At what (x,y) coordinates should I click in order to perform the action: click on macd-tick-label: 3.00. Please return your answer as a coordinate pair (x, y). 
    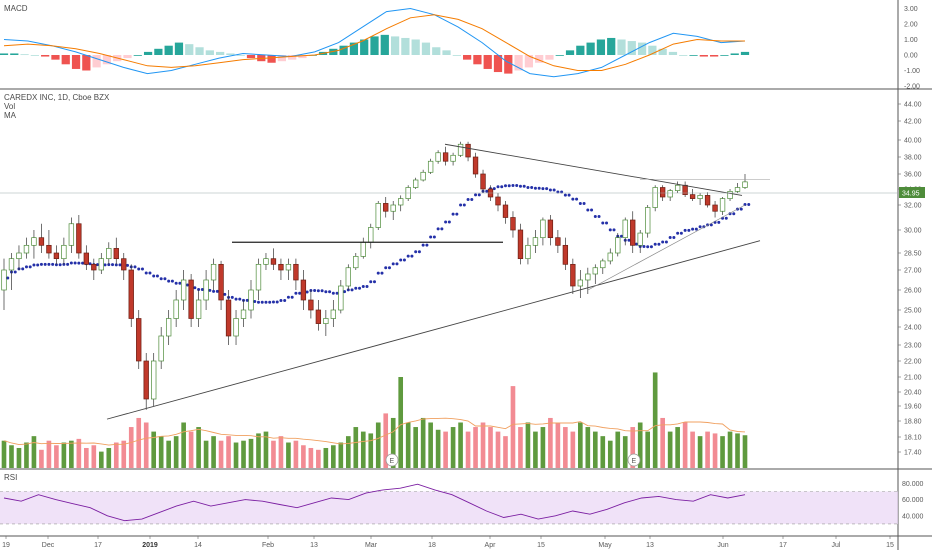
    Looking at the image, I should click on (911, 9).